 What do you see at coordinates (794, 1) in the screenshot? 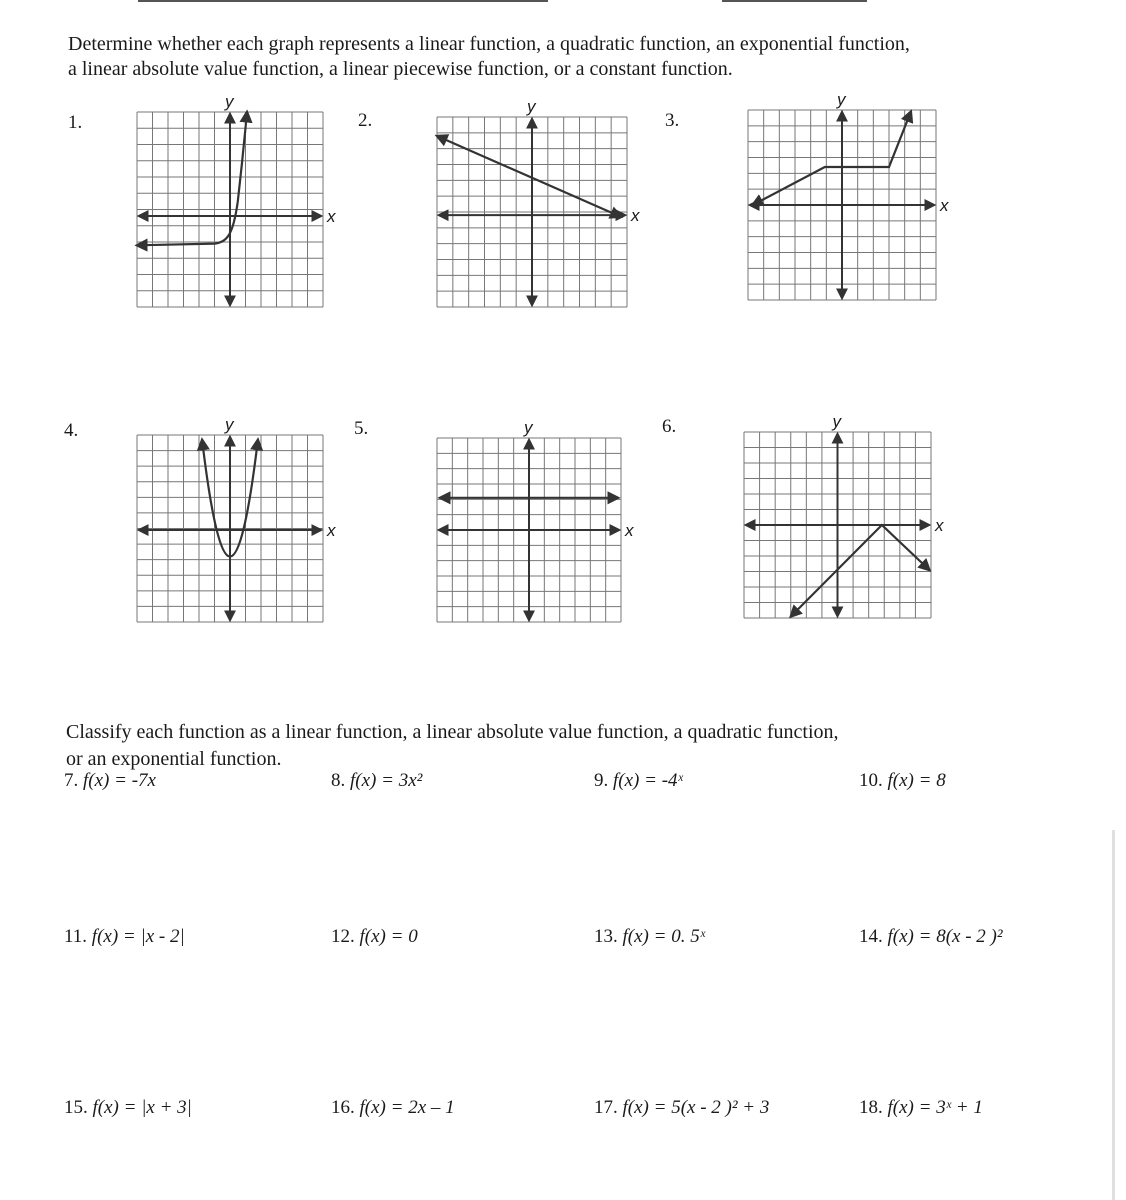
I see `date-line` at bounding box center [794, 1].